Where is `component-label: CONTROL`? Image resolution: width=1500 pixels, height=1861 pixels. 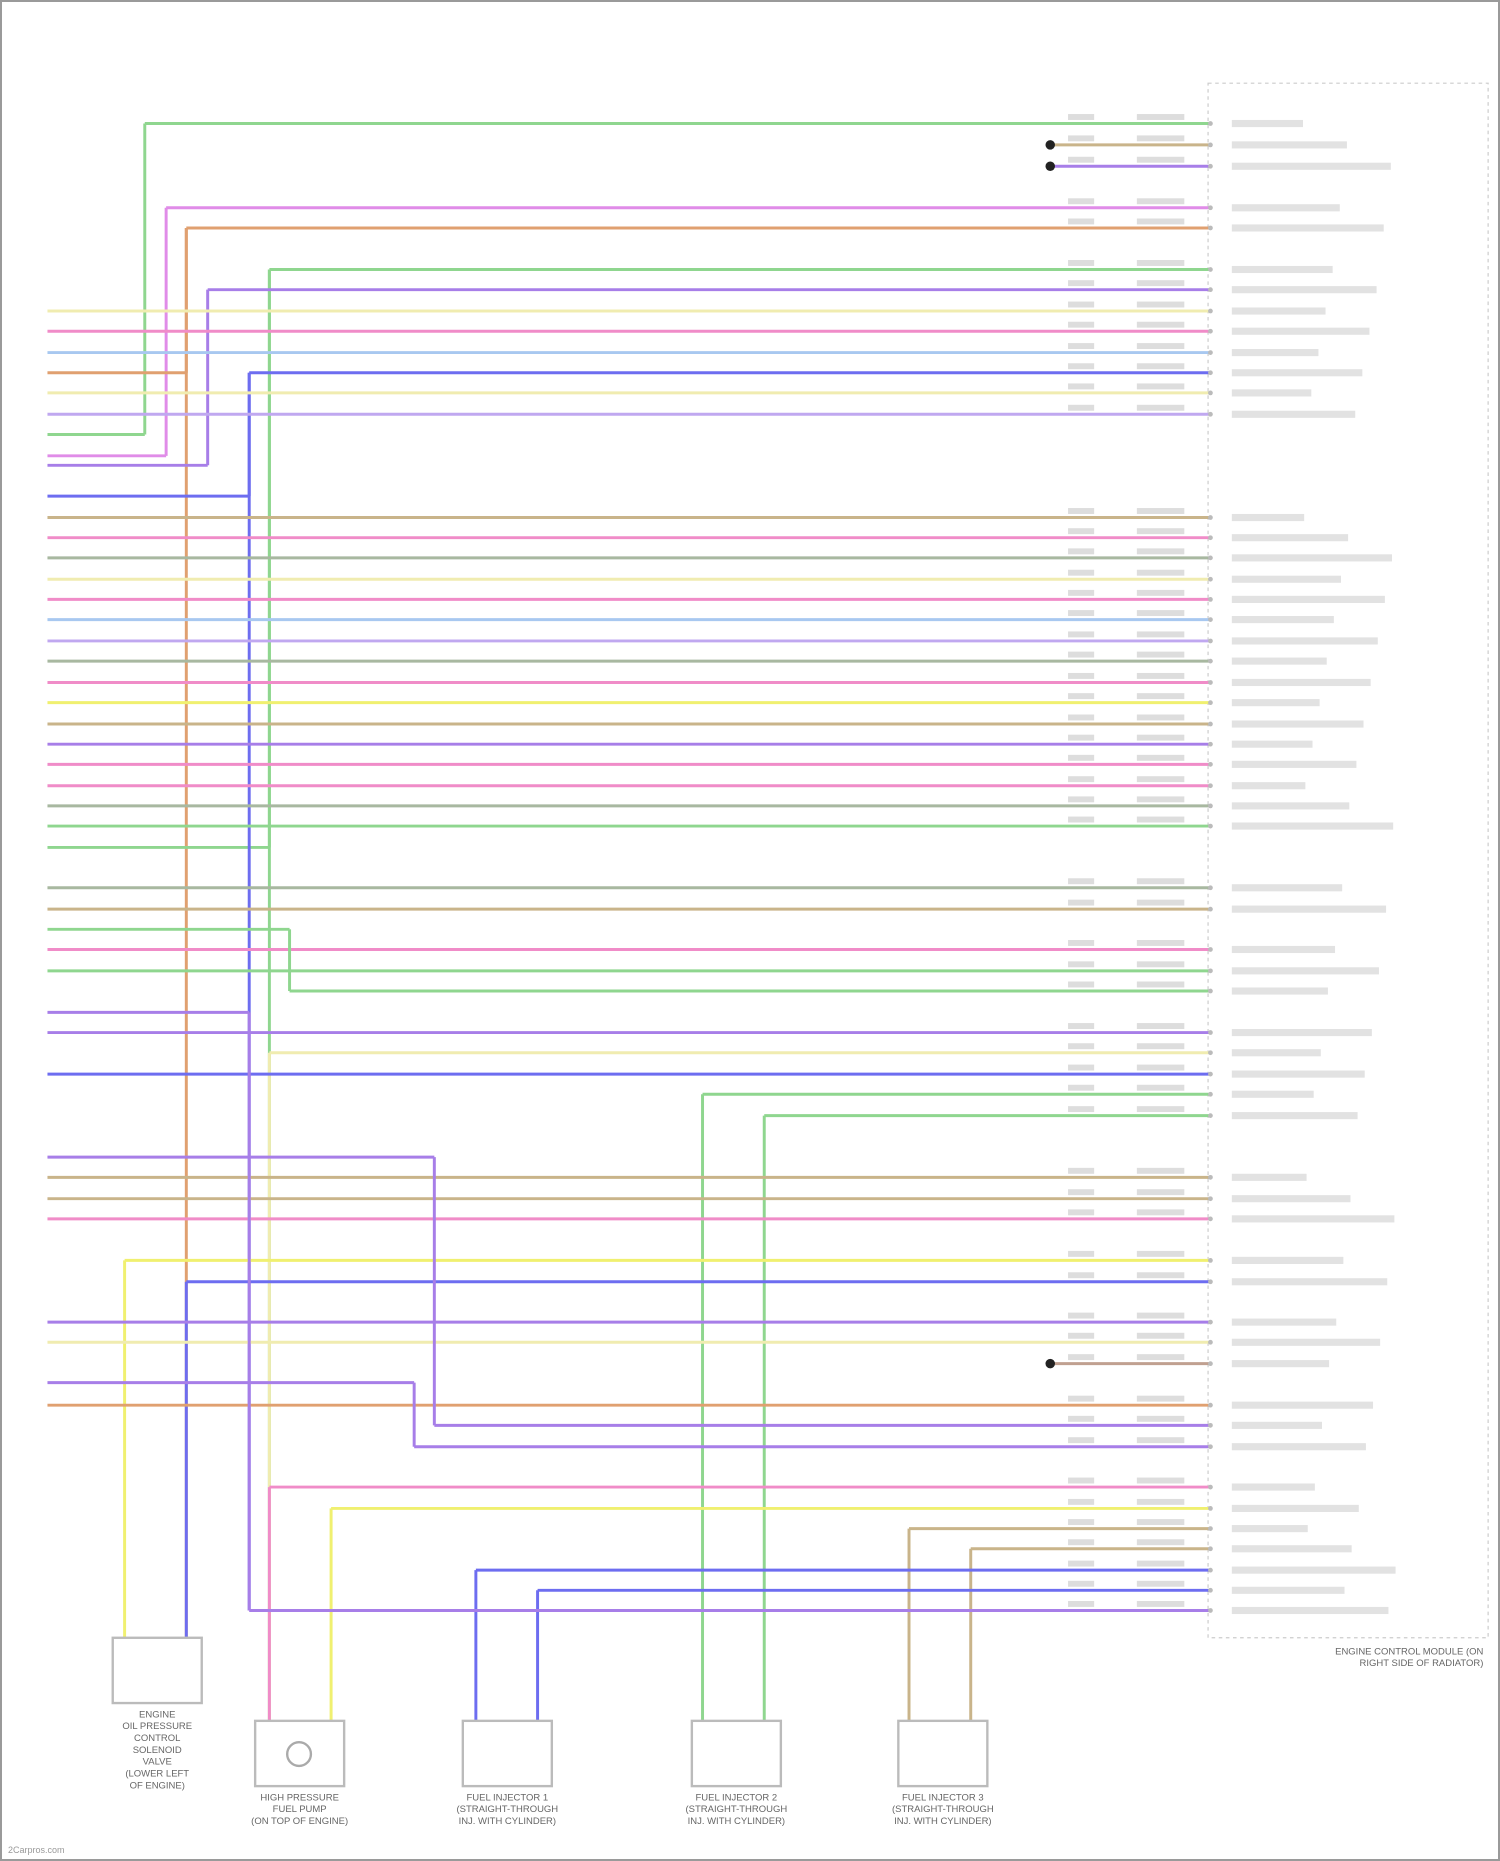 component-label: CONTROL is located at coordinates (157, 1738).